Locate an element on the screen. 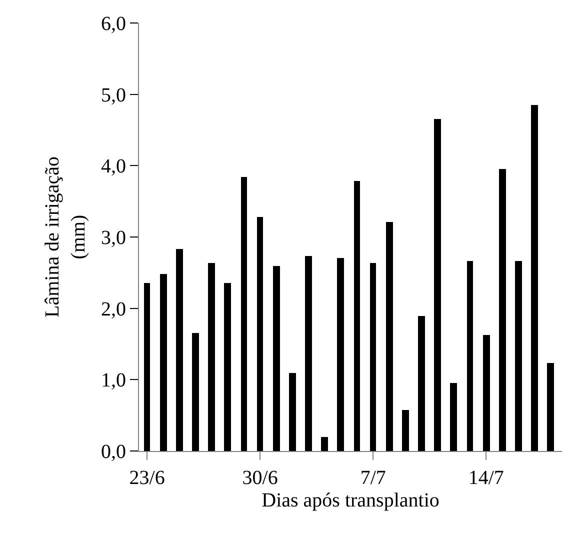 The image size is (562, 542). y-tick-label: 1,0 is located at coordinates (113, 381).